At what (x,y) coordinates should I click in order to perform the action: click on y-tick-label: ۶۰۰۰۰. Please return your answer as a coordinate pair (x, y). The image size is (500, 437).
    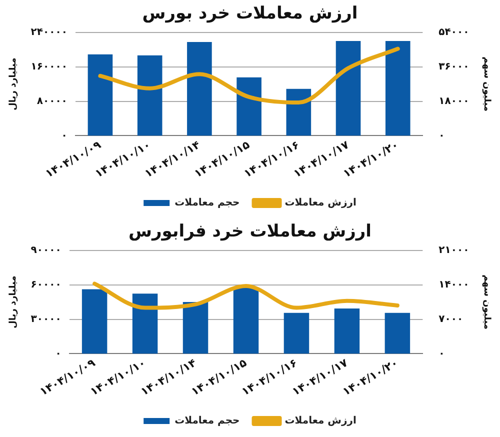
    Looking at the image, I should click on (46, 284).